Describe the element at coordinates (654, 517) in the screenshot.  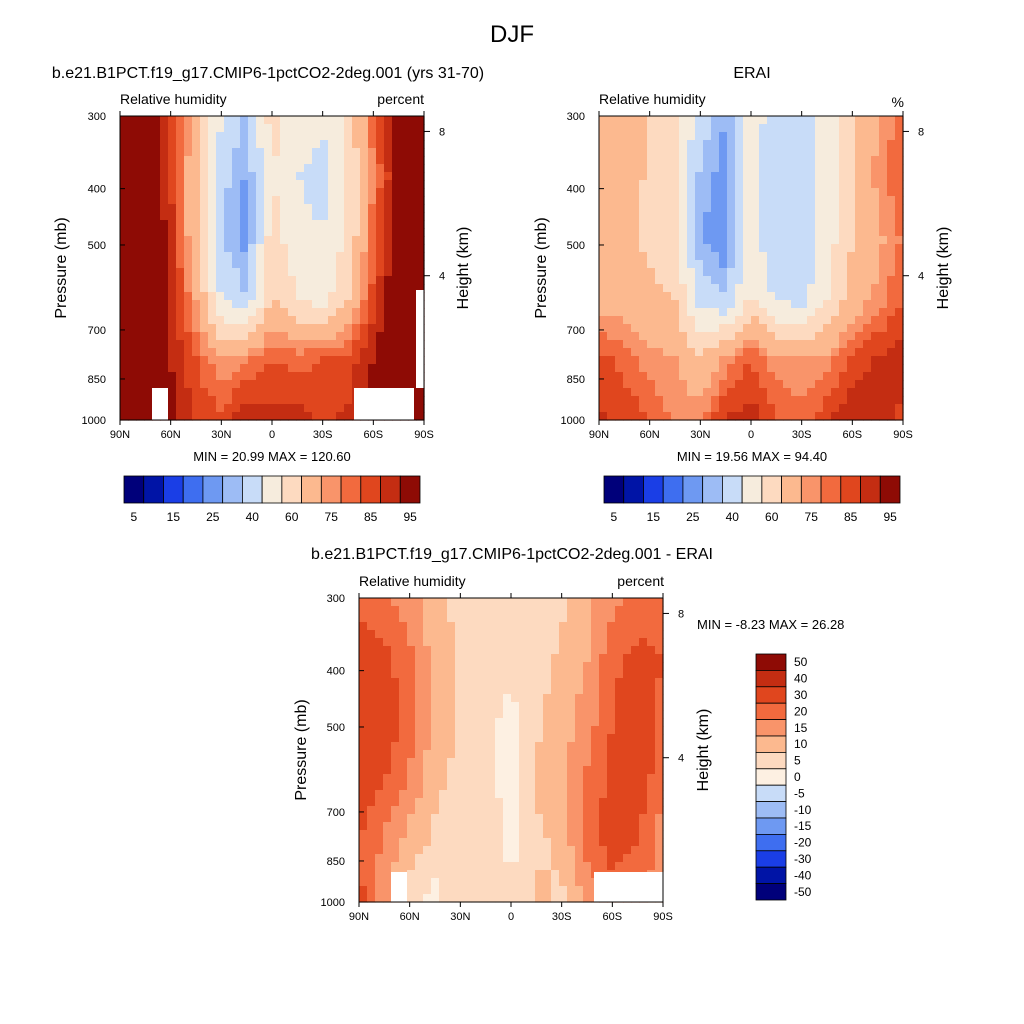
I see `colorbar-label: 15` at that location.